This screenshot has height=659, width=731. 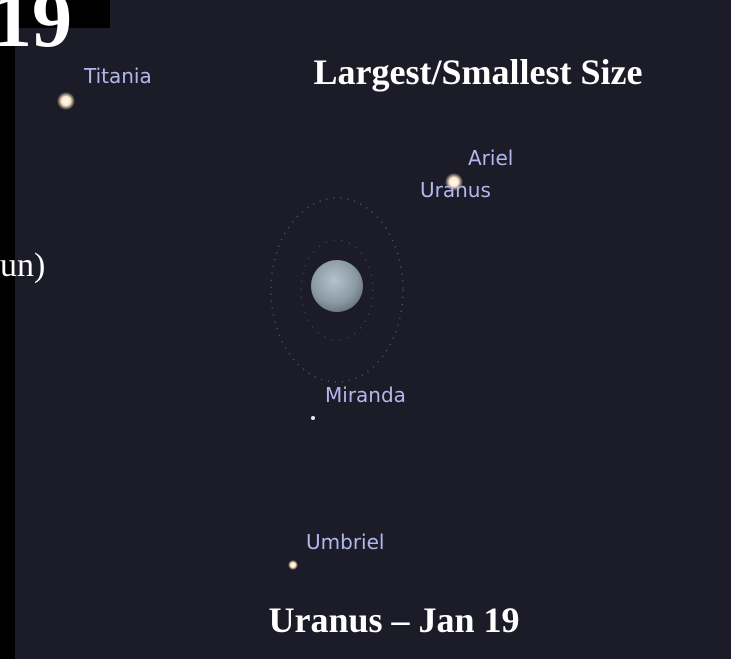 I want to click on moon-label: Uranus, so click(x=455, y=190).